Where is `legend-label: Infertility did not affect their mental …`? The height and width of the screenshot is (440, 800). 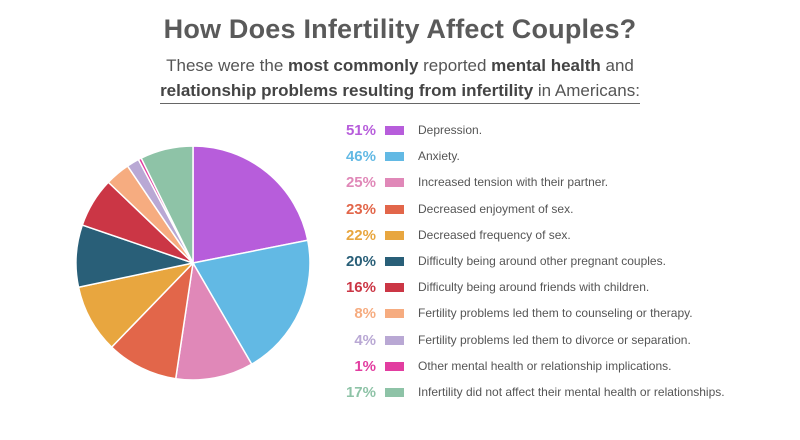 legend-label: Infertility did not affect their mental … is located at coordinates (571, 391).